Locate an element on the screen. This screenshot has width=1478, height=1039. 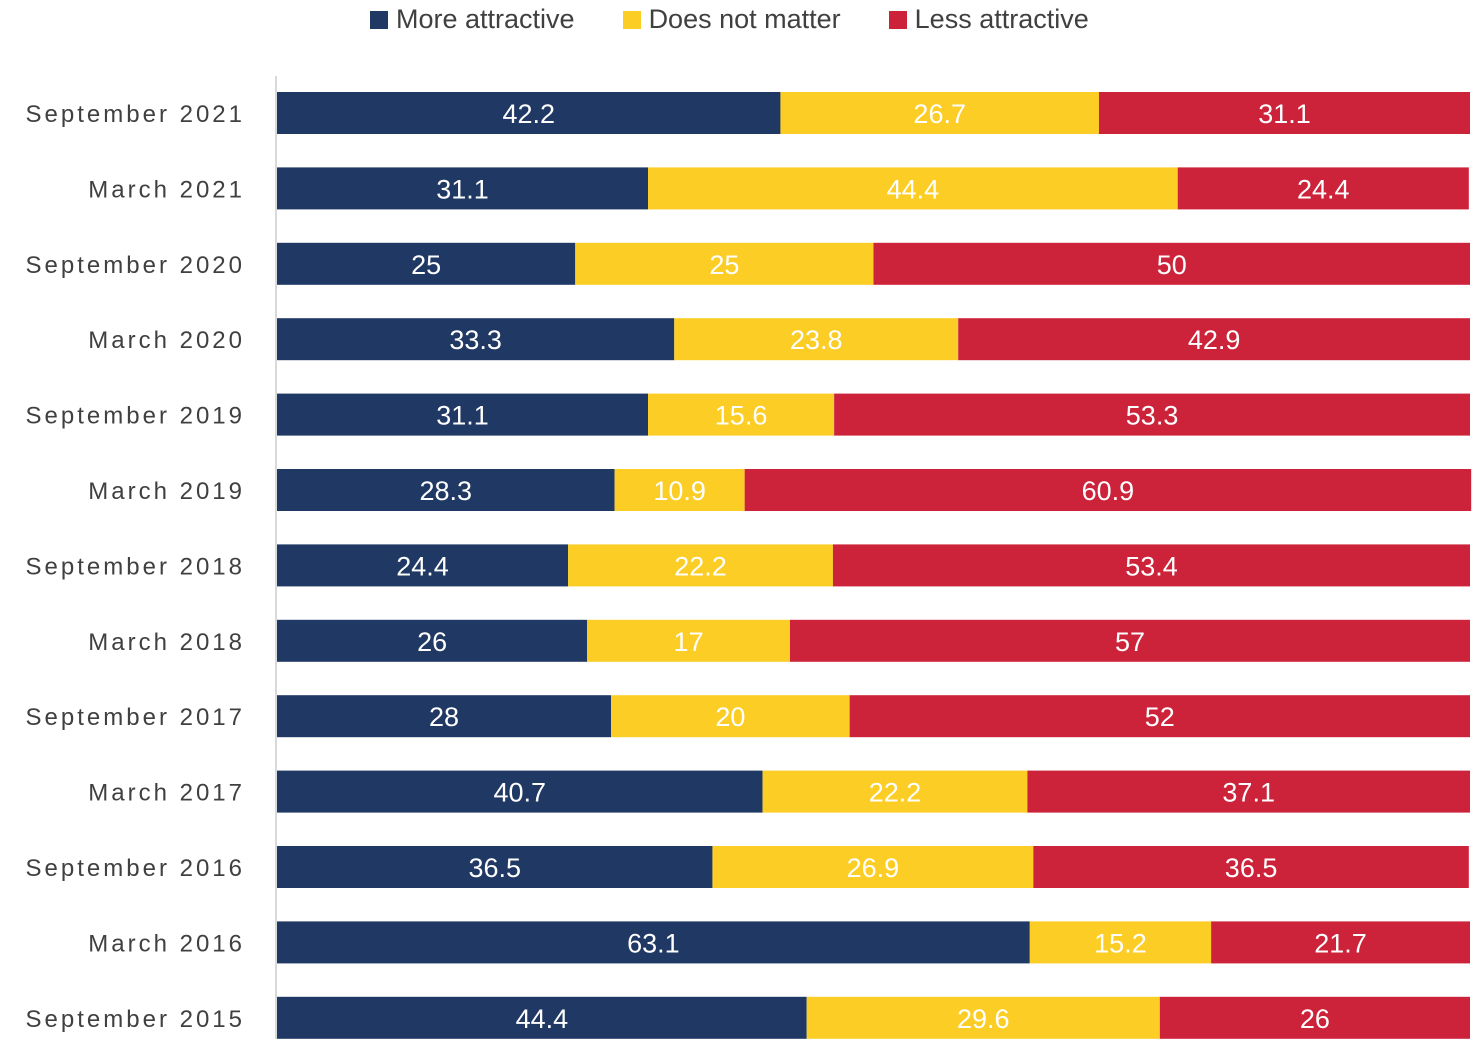
data-label-less-attractive-march-2018: 57 is located at coordinates (1130, 642).